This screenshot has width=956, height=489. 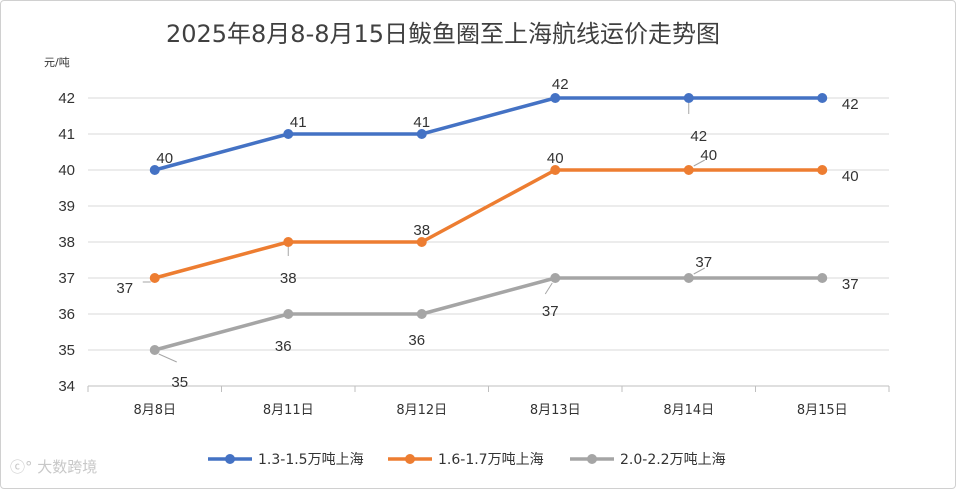 What do you see at coordinates (154, 410) in the screenshot?
I see `x-tick-label: 8月8日` at bounding box center [154, 410].